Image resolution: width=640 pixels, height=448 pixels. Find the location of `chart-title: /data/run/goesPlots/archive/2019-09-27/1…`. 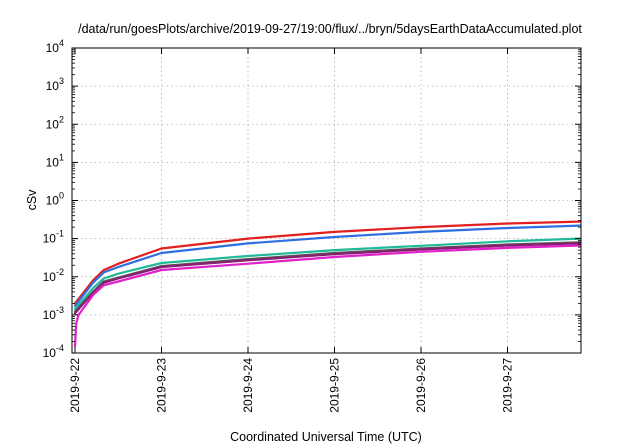

chart-title: /data/run/goesPlots/archive/2019-09-27/1… is located at coordinates (330, 29).